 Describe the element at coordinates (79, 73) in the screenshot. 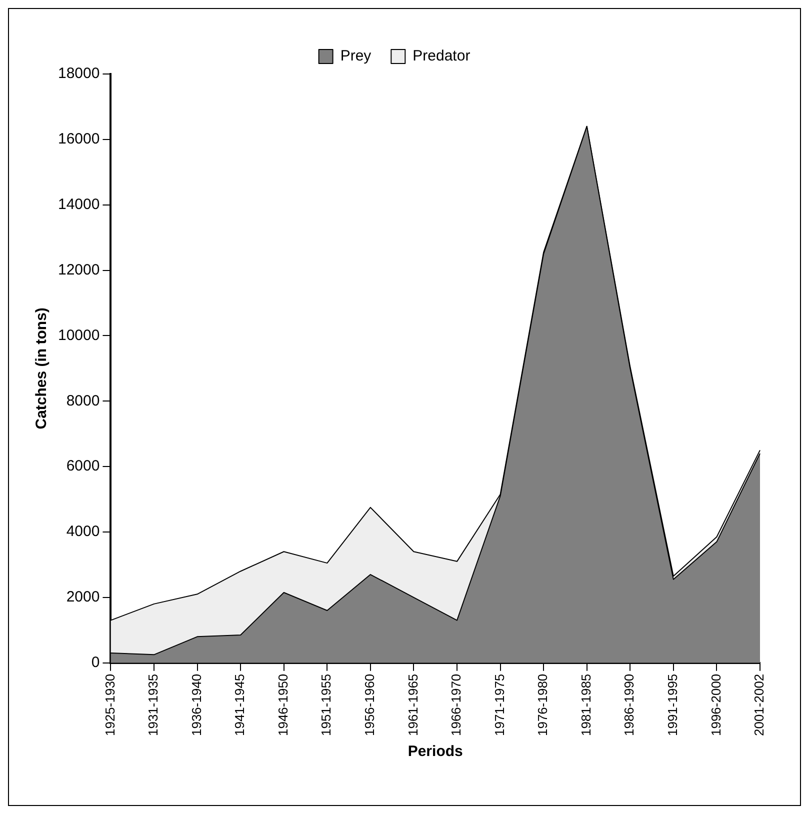

I see `y-tick-label: 18000` at that location.